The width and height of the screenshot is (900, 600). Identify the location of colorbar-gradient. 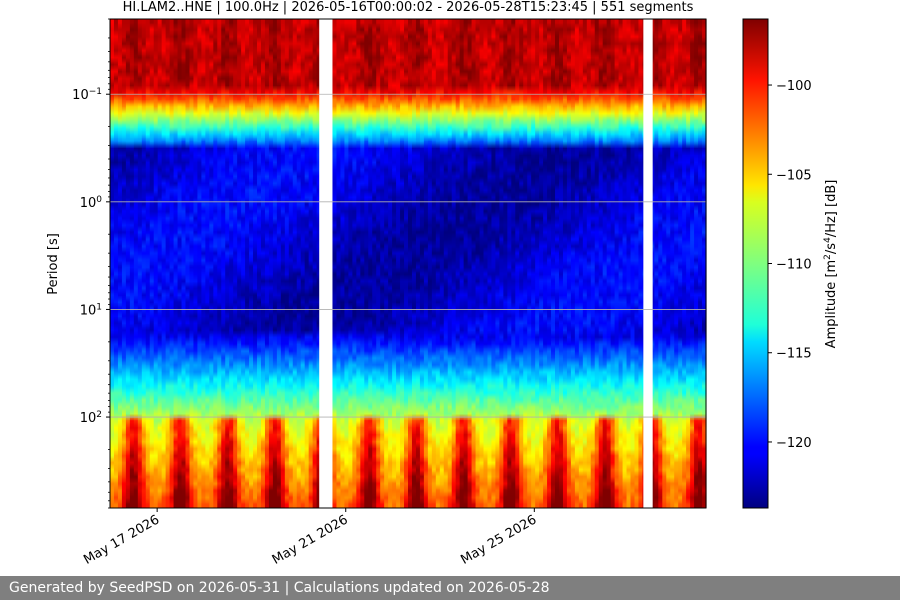
(755, 263).